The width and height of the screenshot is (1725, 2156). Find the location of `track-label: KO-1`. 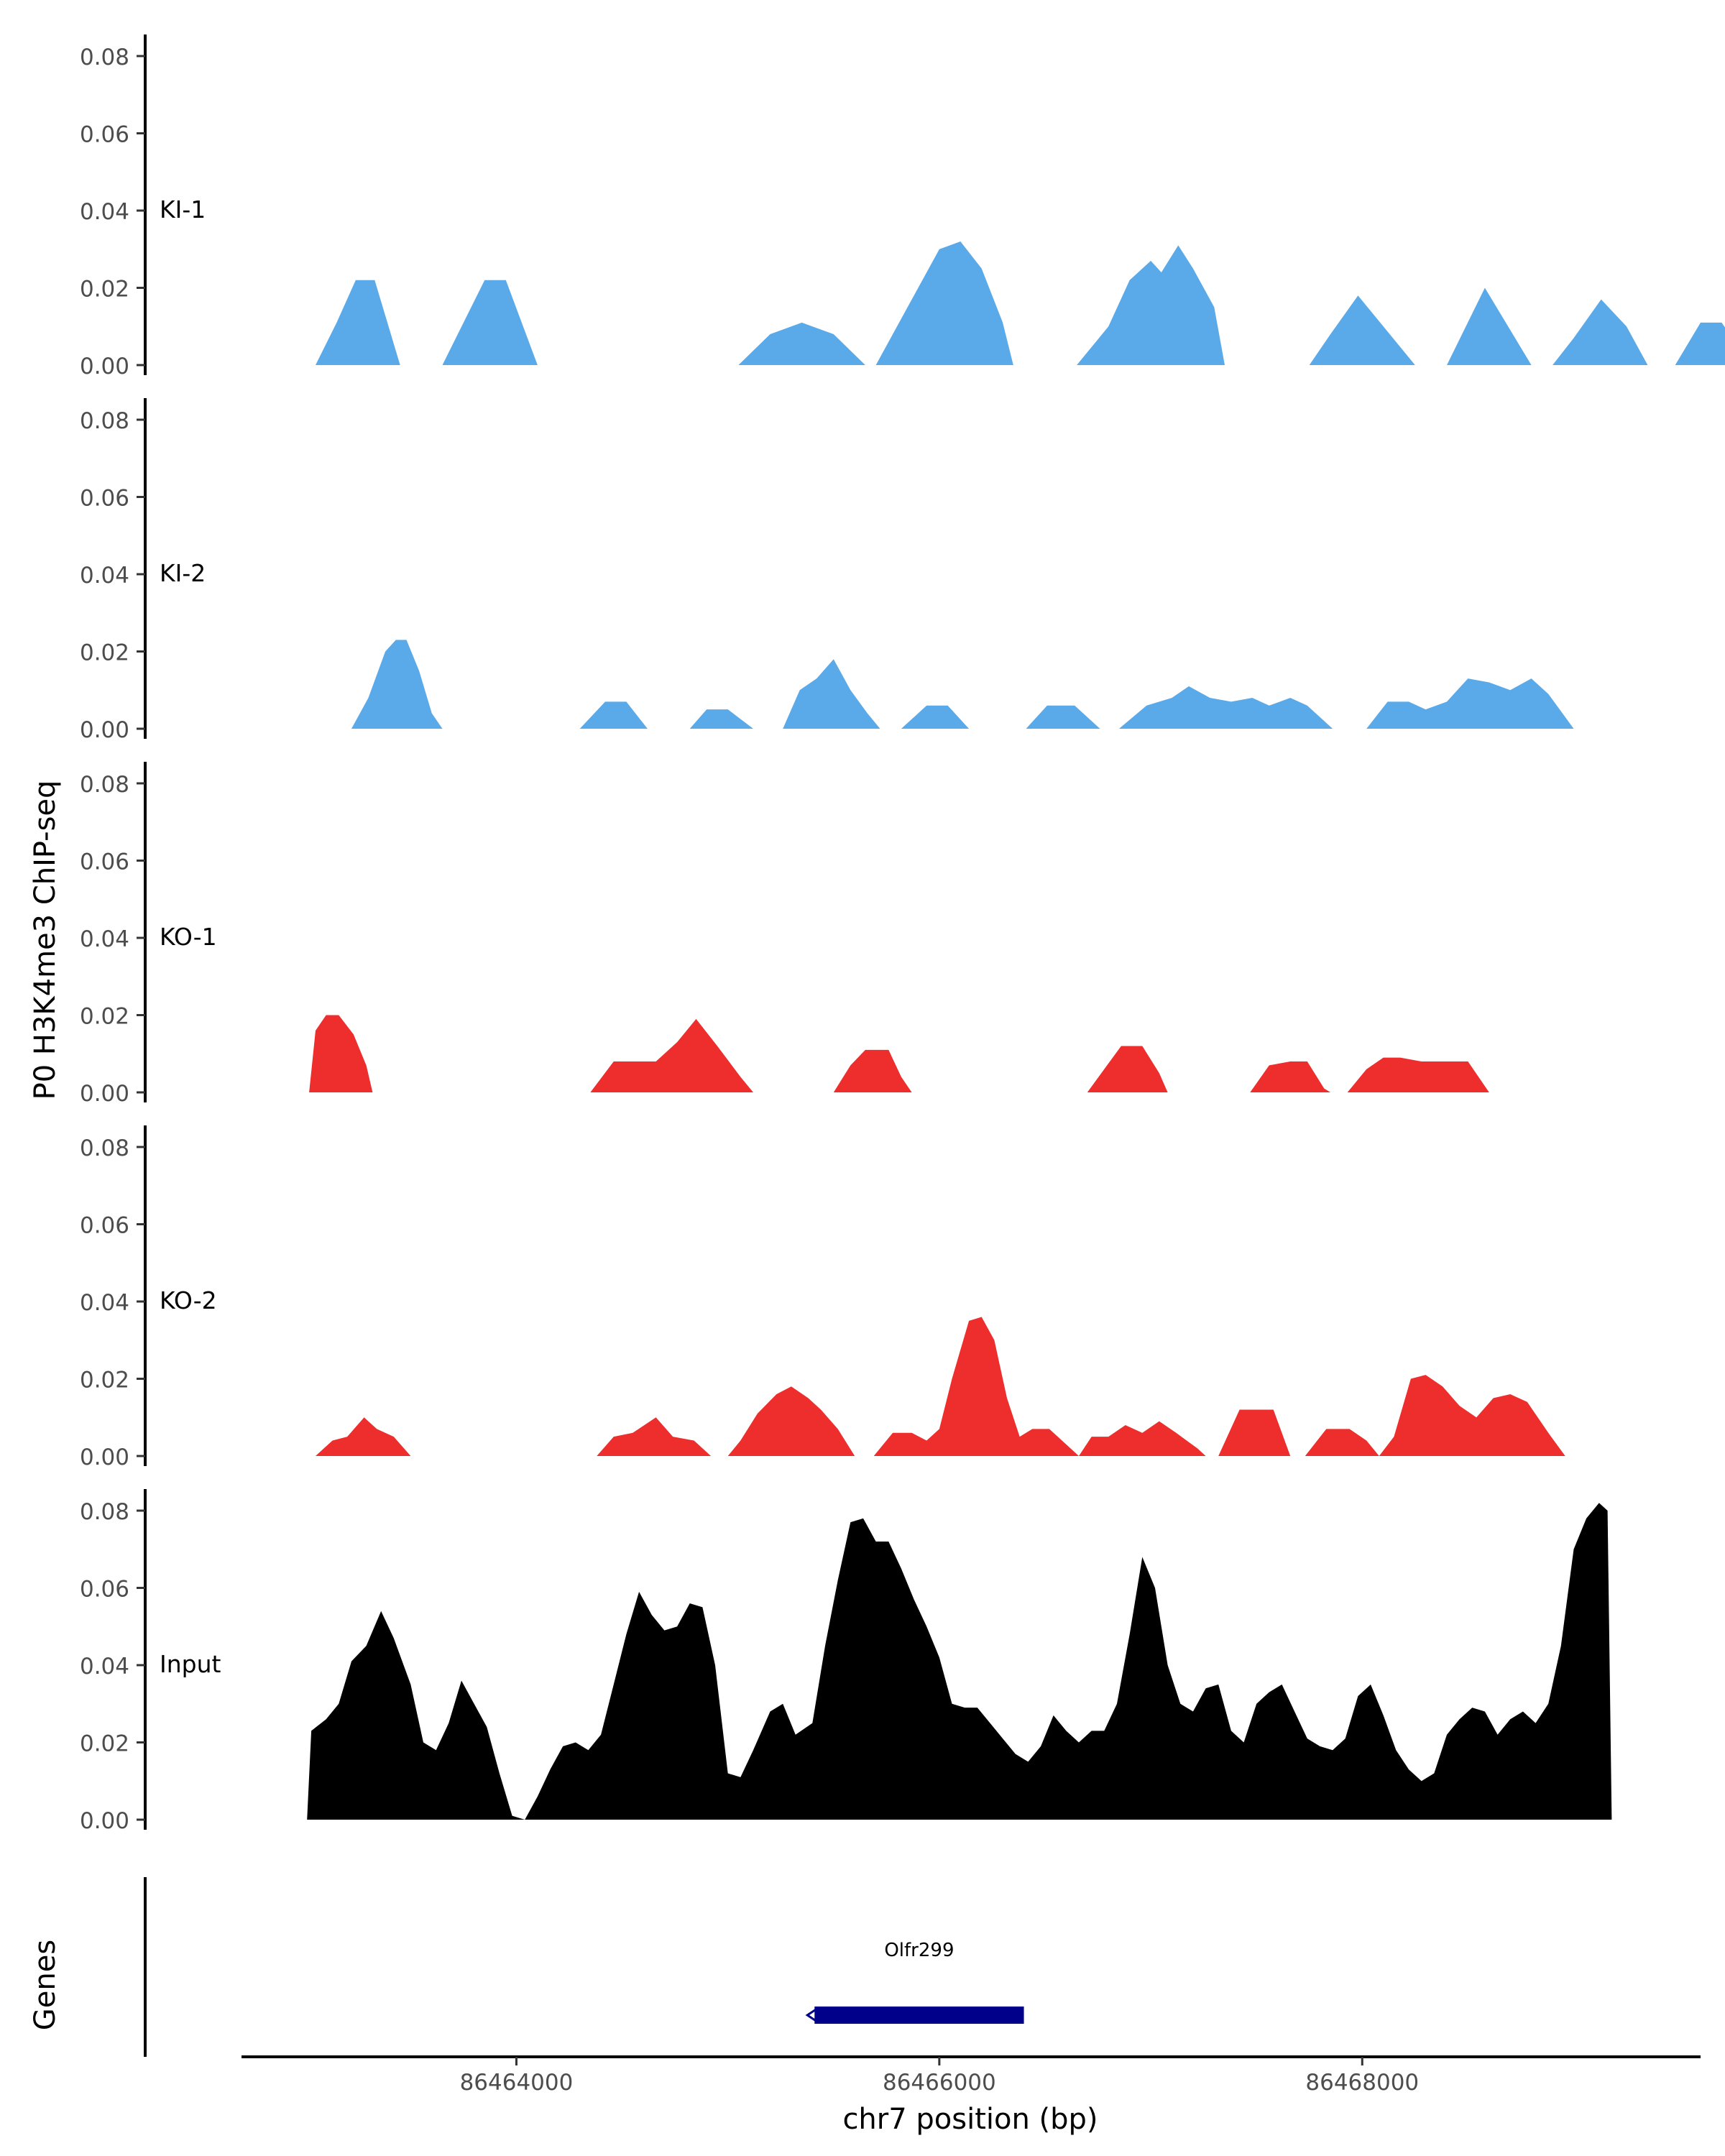

track-label: KO-1 is located at coordinates (188, 937).